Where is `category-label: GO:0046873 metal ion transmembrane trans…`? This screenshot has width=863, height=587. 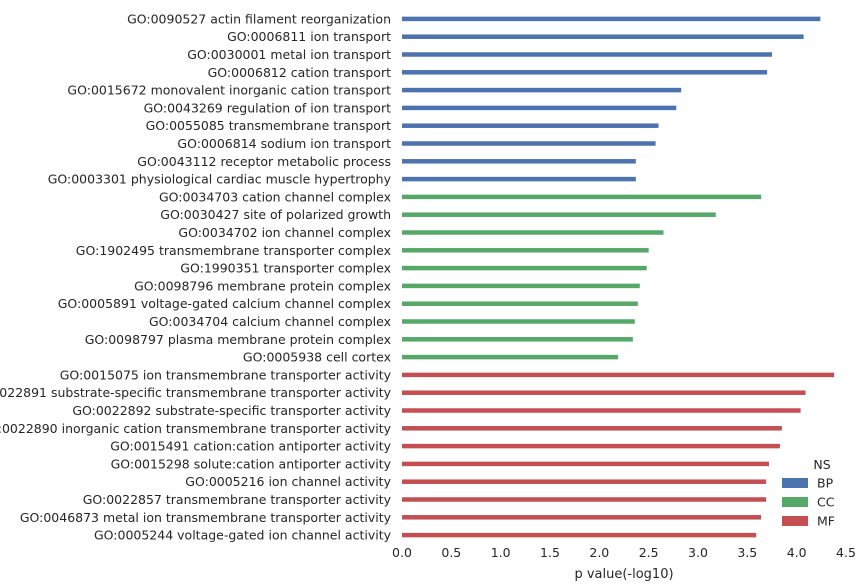 category-label: GO:0046873 metal ion transmembrane trans… is located at coordinates (206, 517).